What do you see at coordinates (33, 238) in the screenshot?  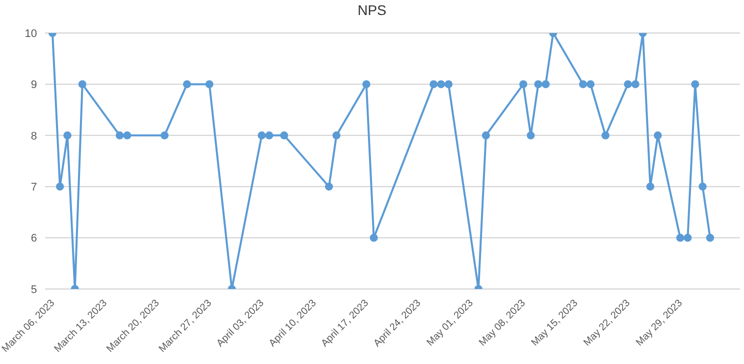 I see `y-tick-label: 6` at bounding box center [33, 238].